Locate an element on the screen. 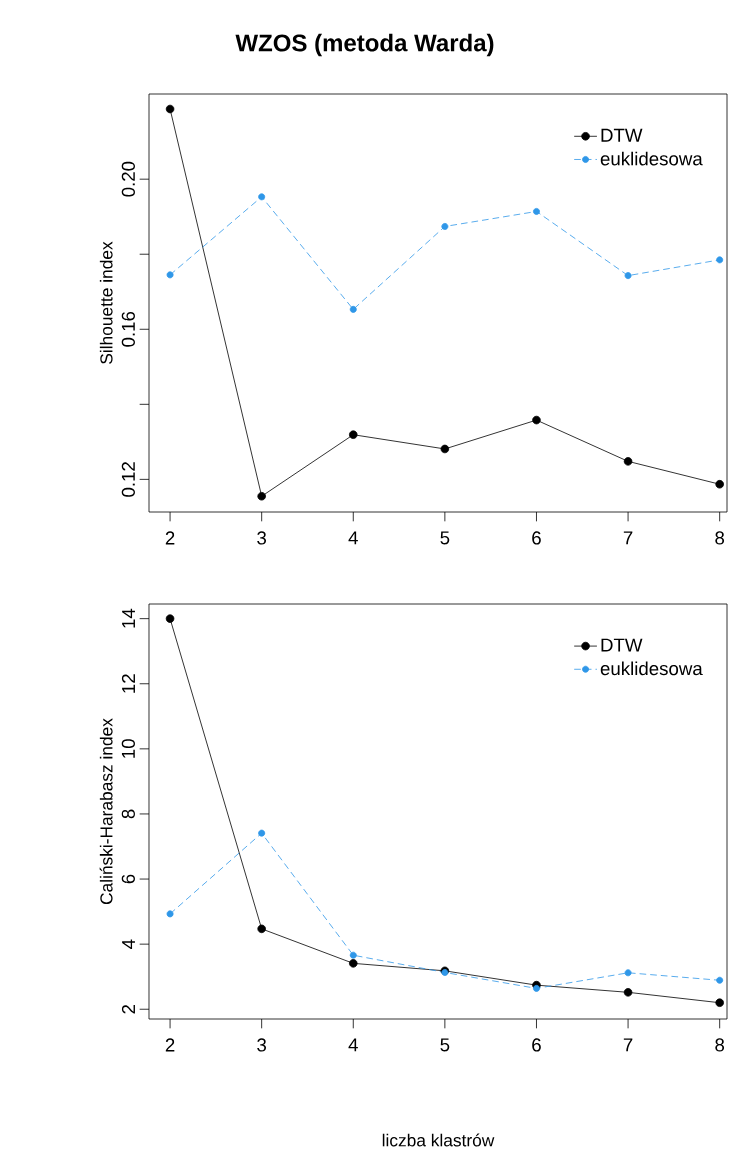 The width and height of the screenshot is (730, 1159). y-axis-title: Caliński-Harabasz index is located at coordinates (106, 811).